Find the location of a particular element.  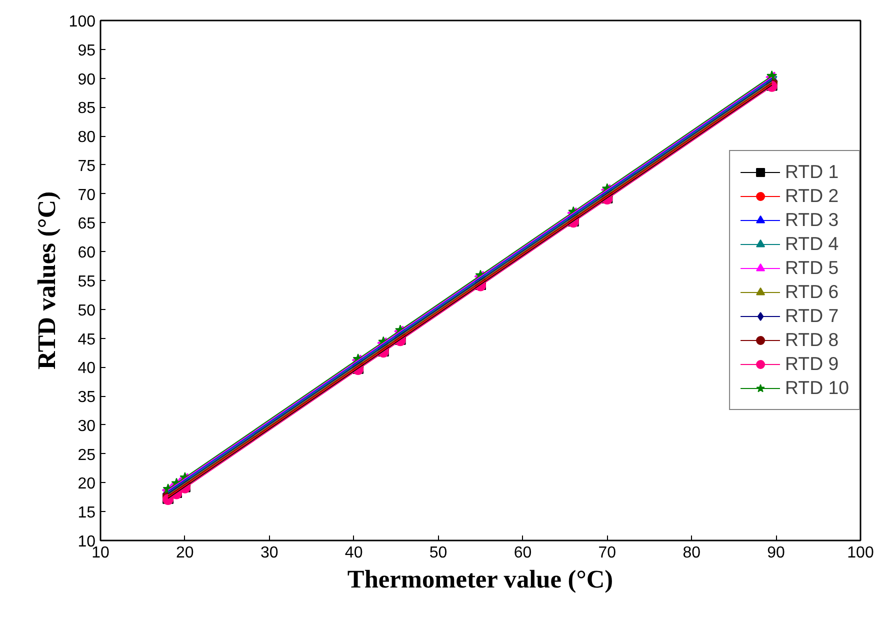

y-tick-label: 50 is located at coordinates (87, 311).